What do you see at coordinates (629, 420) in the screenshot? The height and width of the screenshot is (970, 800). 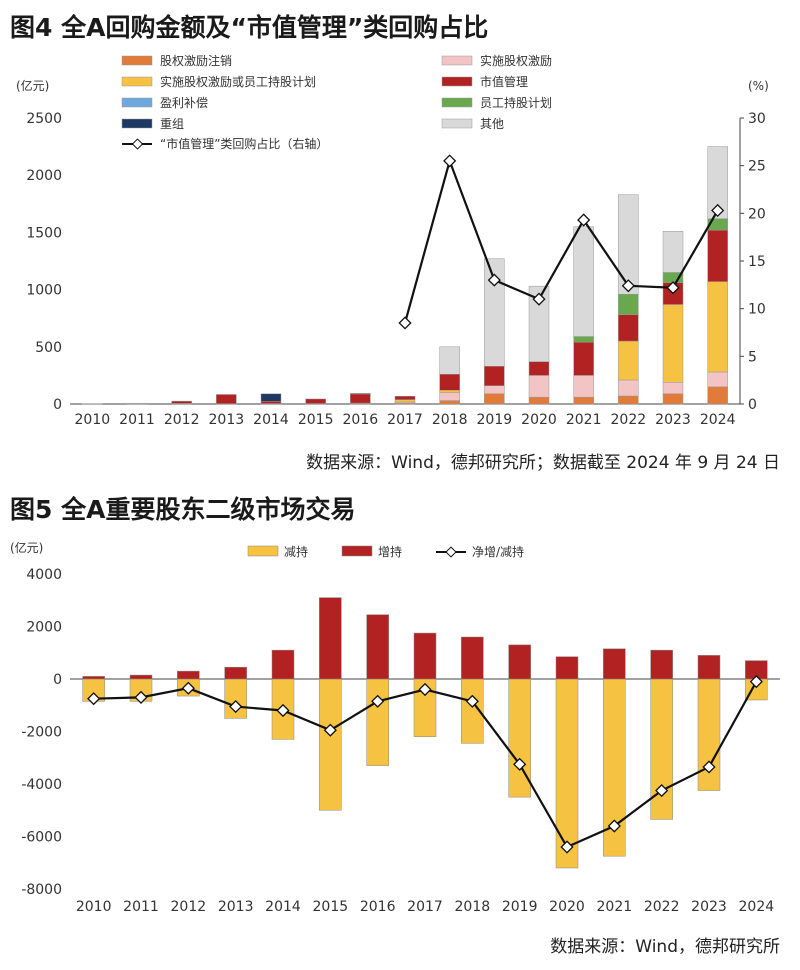 I see `x-tick-label: 2022` at bounding box center [629, 420].